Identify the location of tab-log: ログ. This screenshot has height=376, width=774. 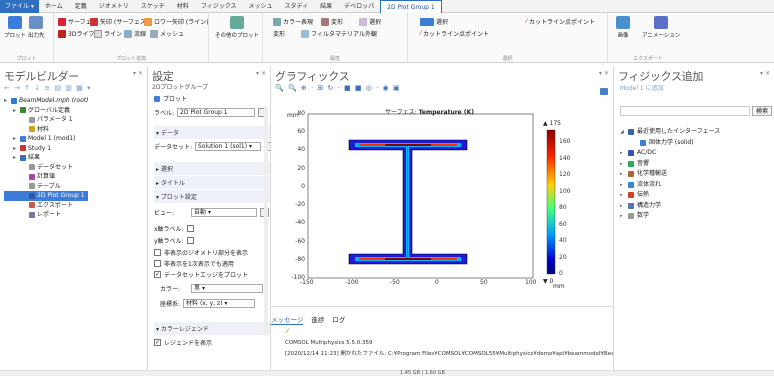
(339, 320).